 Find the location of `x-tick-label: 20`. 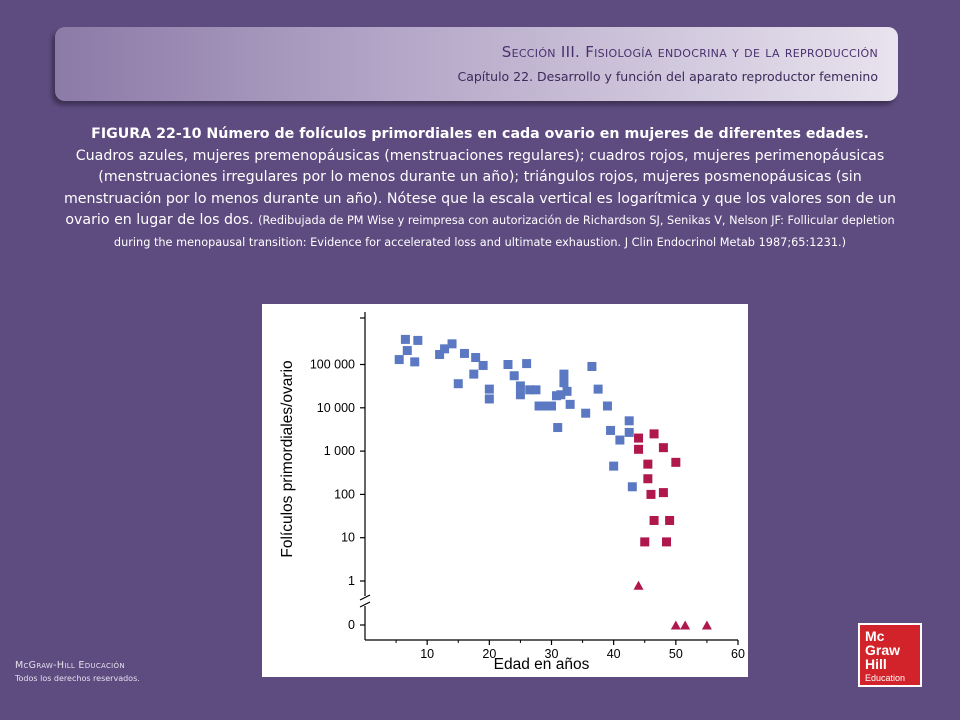

x-tick-label: 20 is located at coordinates (489, 654).